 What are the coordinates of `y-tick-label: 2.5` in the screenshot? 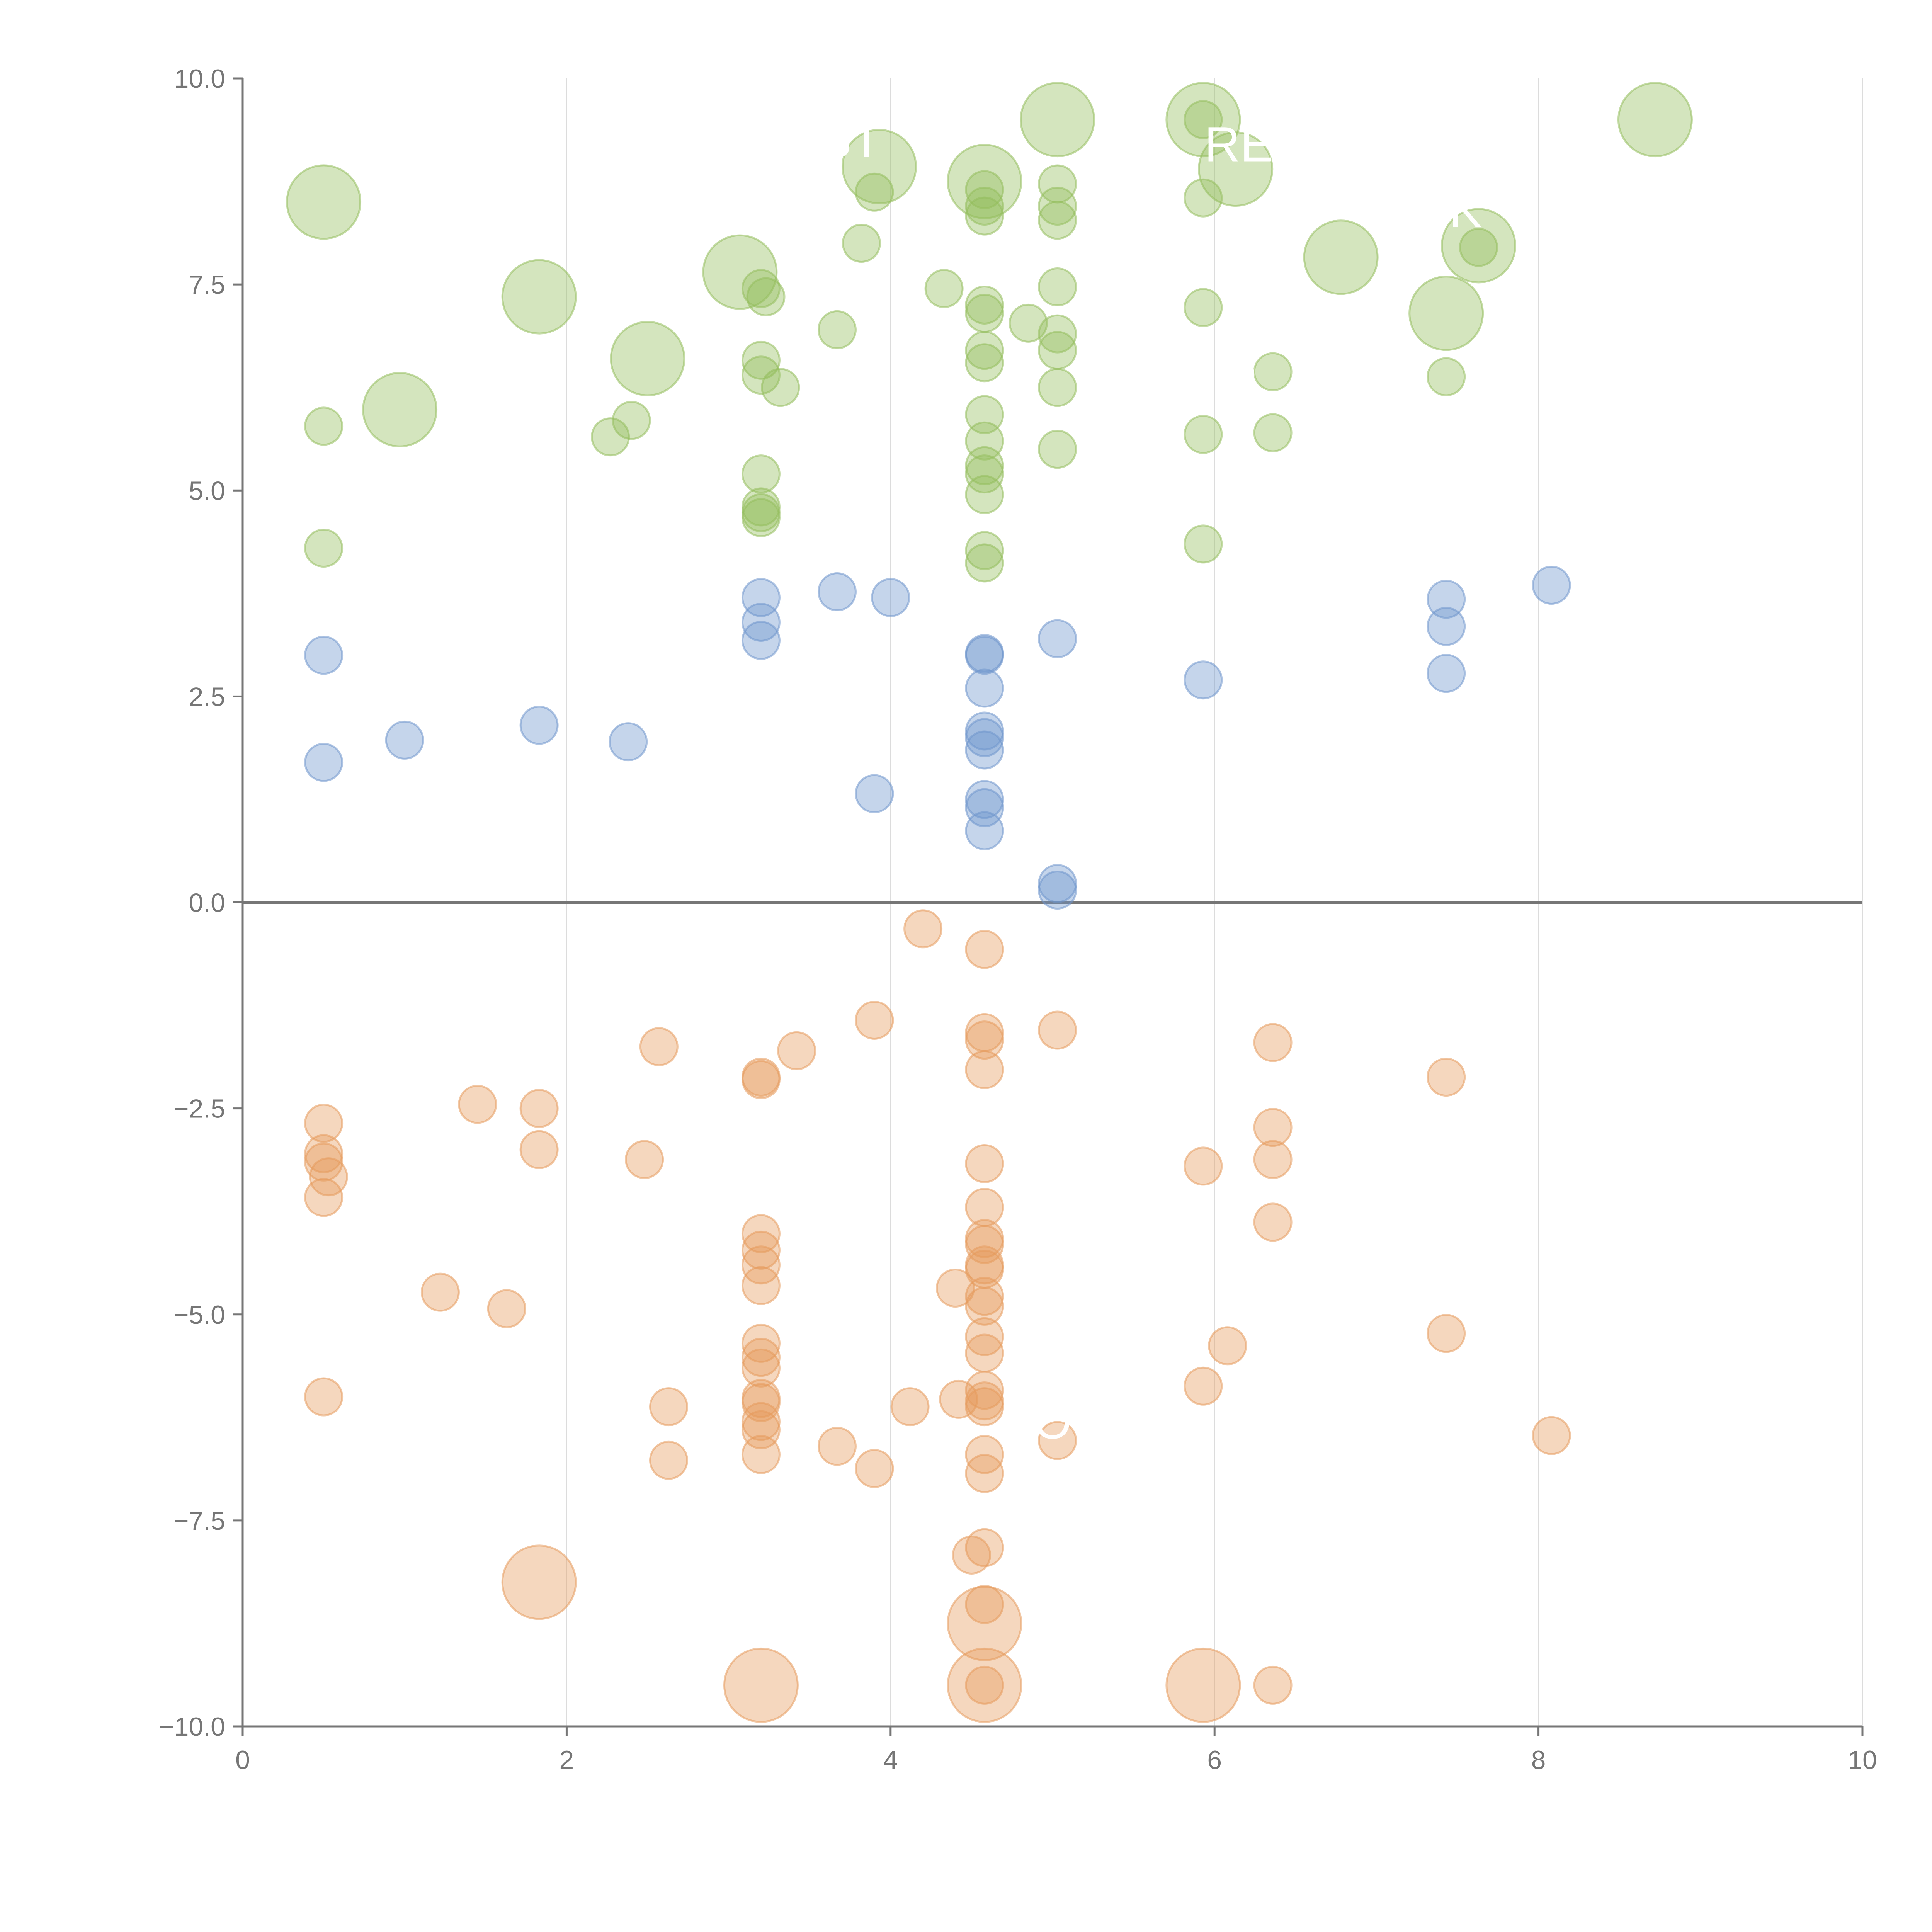 It's located at (207, 696).